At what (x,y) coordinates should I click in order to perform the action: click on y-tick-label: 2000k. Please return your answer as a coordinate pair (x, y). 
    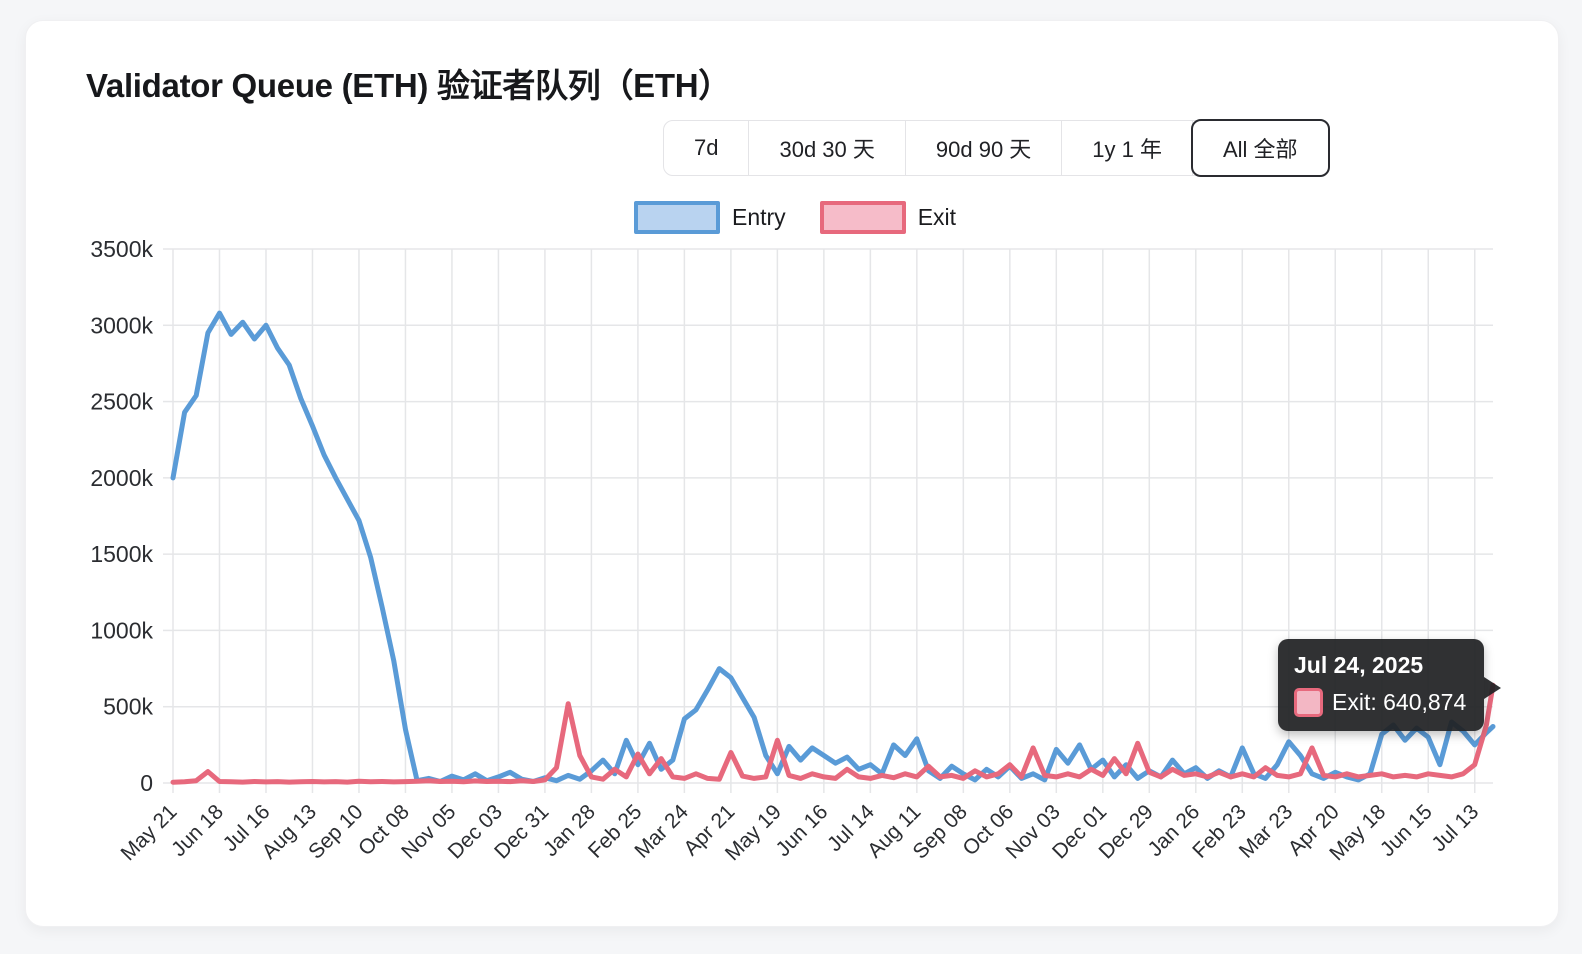
    Looking at the image, I should click on (121, 478).